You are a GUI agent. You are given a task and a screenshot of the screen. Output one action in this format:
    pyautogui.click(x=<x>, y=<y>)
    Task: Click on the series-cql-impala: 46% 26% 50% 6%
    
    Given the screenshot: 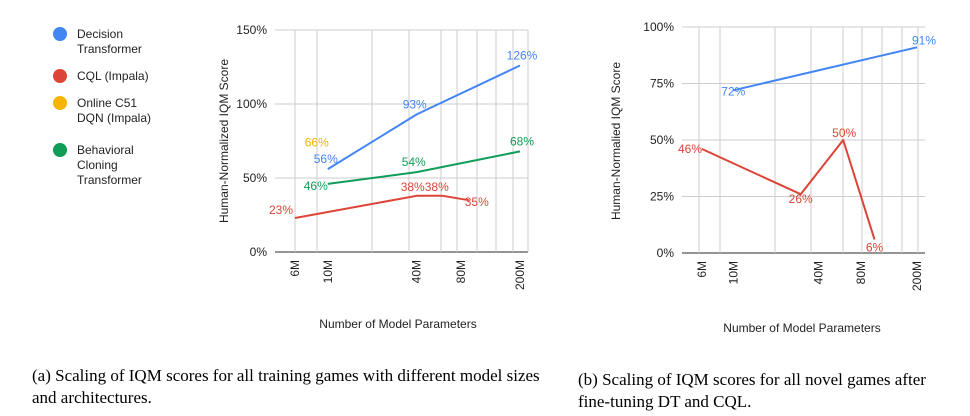 What is the action you would take?
    pyautogui.click(x=781, y=190)
    